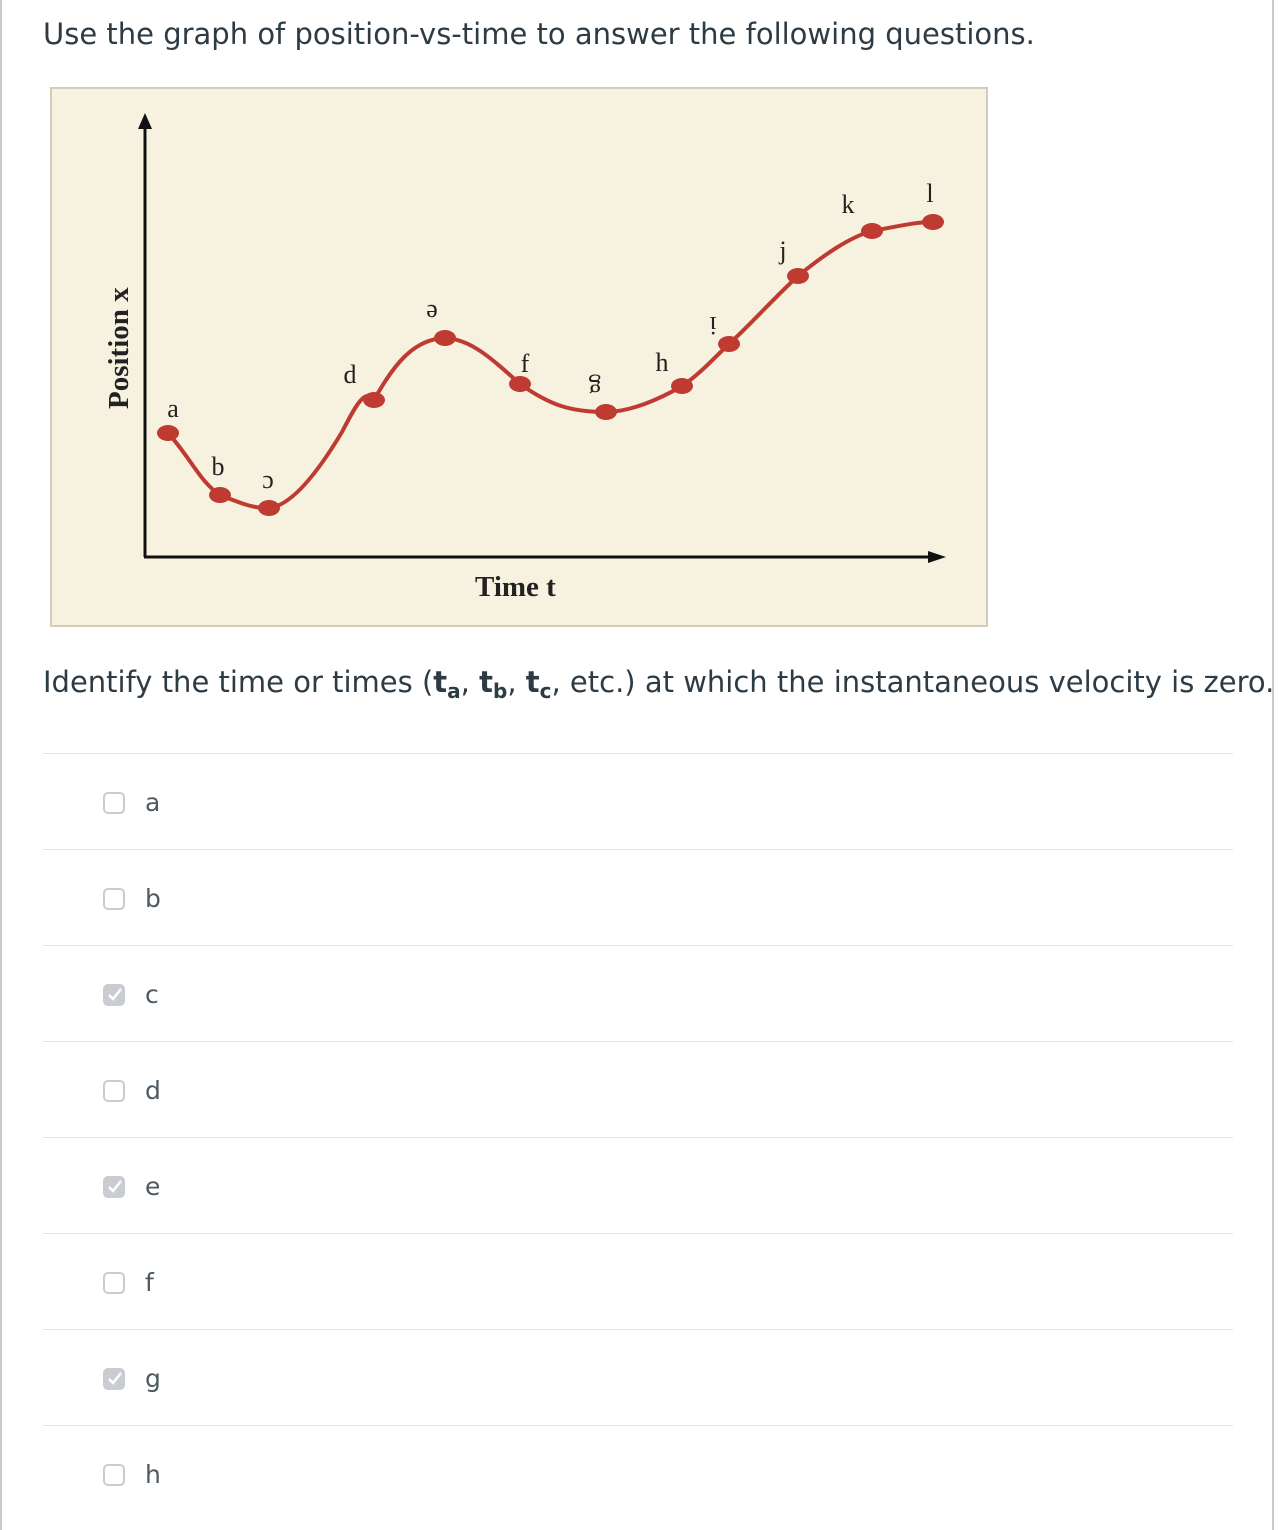 The width and height of the screenshot is (1284, 1530). I want to click on option-g: g, so click(638, 1377).